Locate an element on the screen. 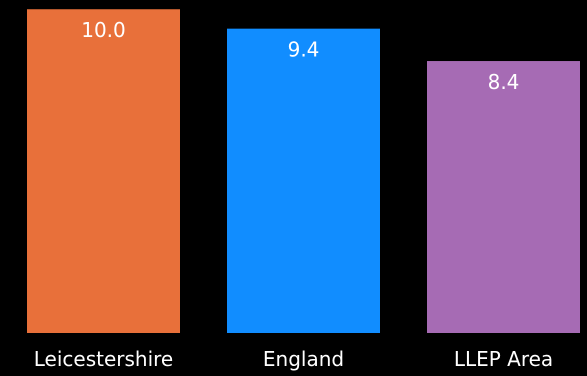 The height and width of the screenshot is (376, 587). category-label-england: England is located at coordinates (303, 359).